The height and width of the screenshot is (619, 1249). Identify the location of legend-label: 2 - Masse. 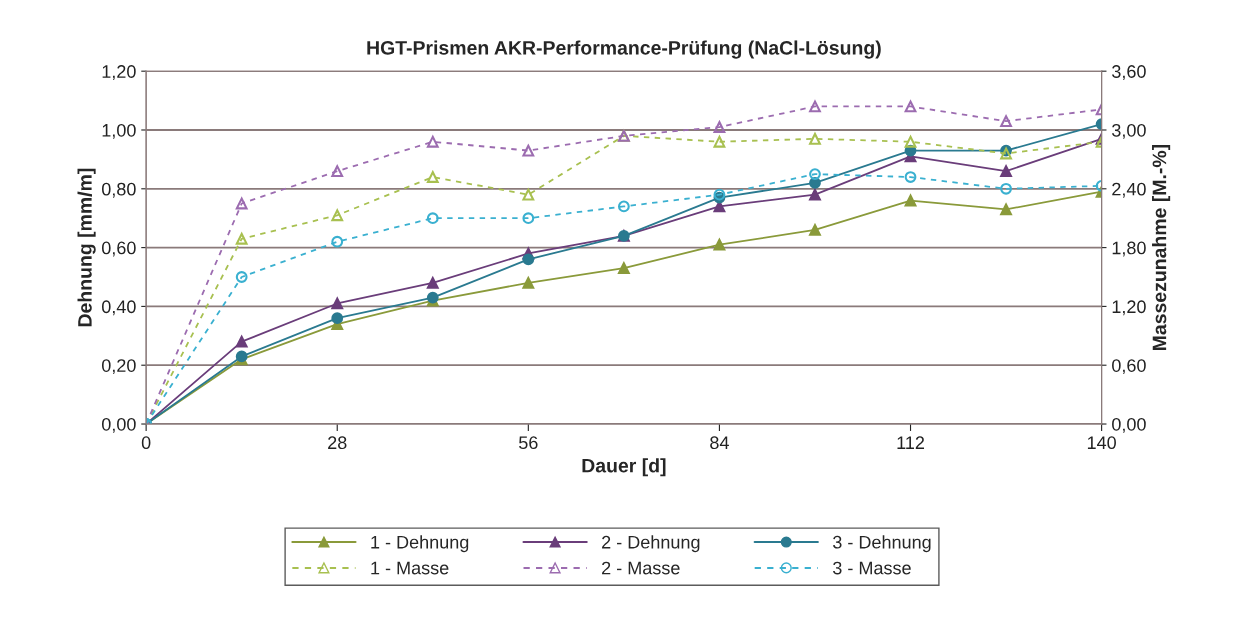
(641, 568).